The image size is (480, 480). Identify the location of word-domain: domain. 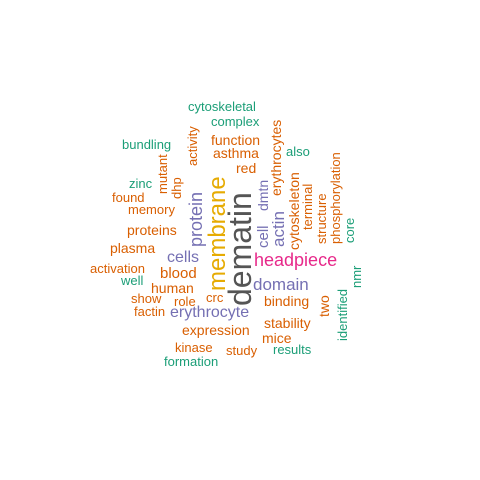
(281, 284).